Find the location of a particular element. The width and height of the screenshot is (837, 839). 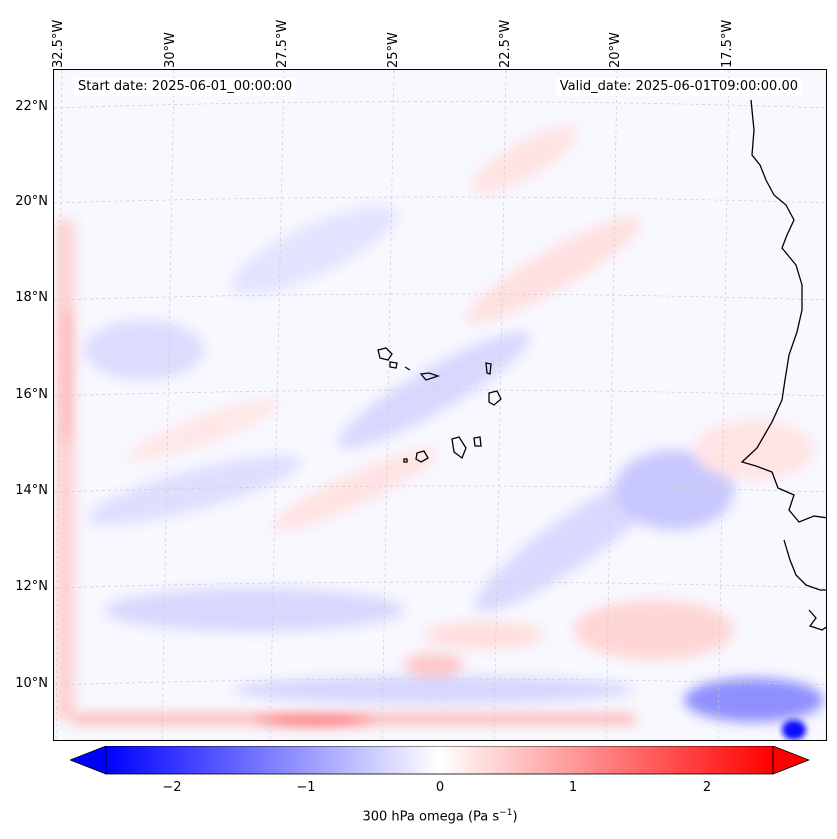

colorbar is located at coordinates (440, 760).